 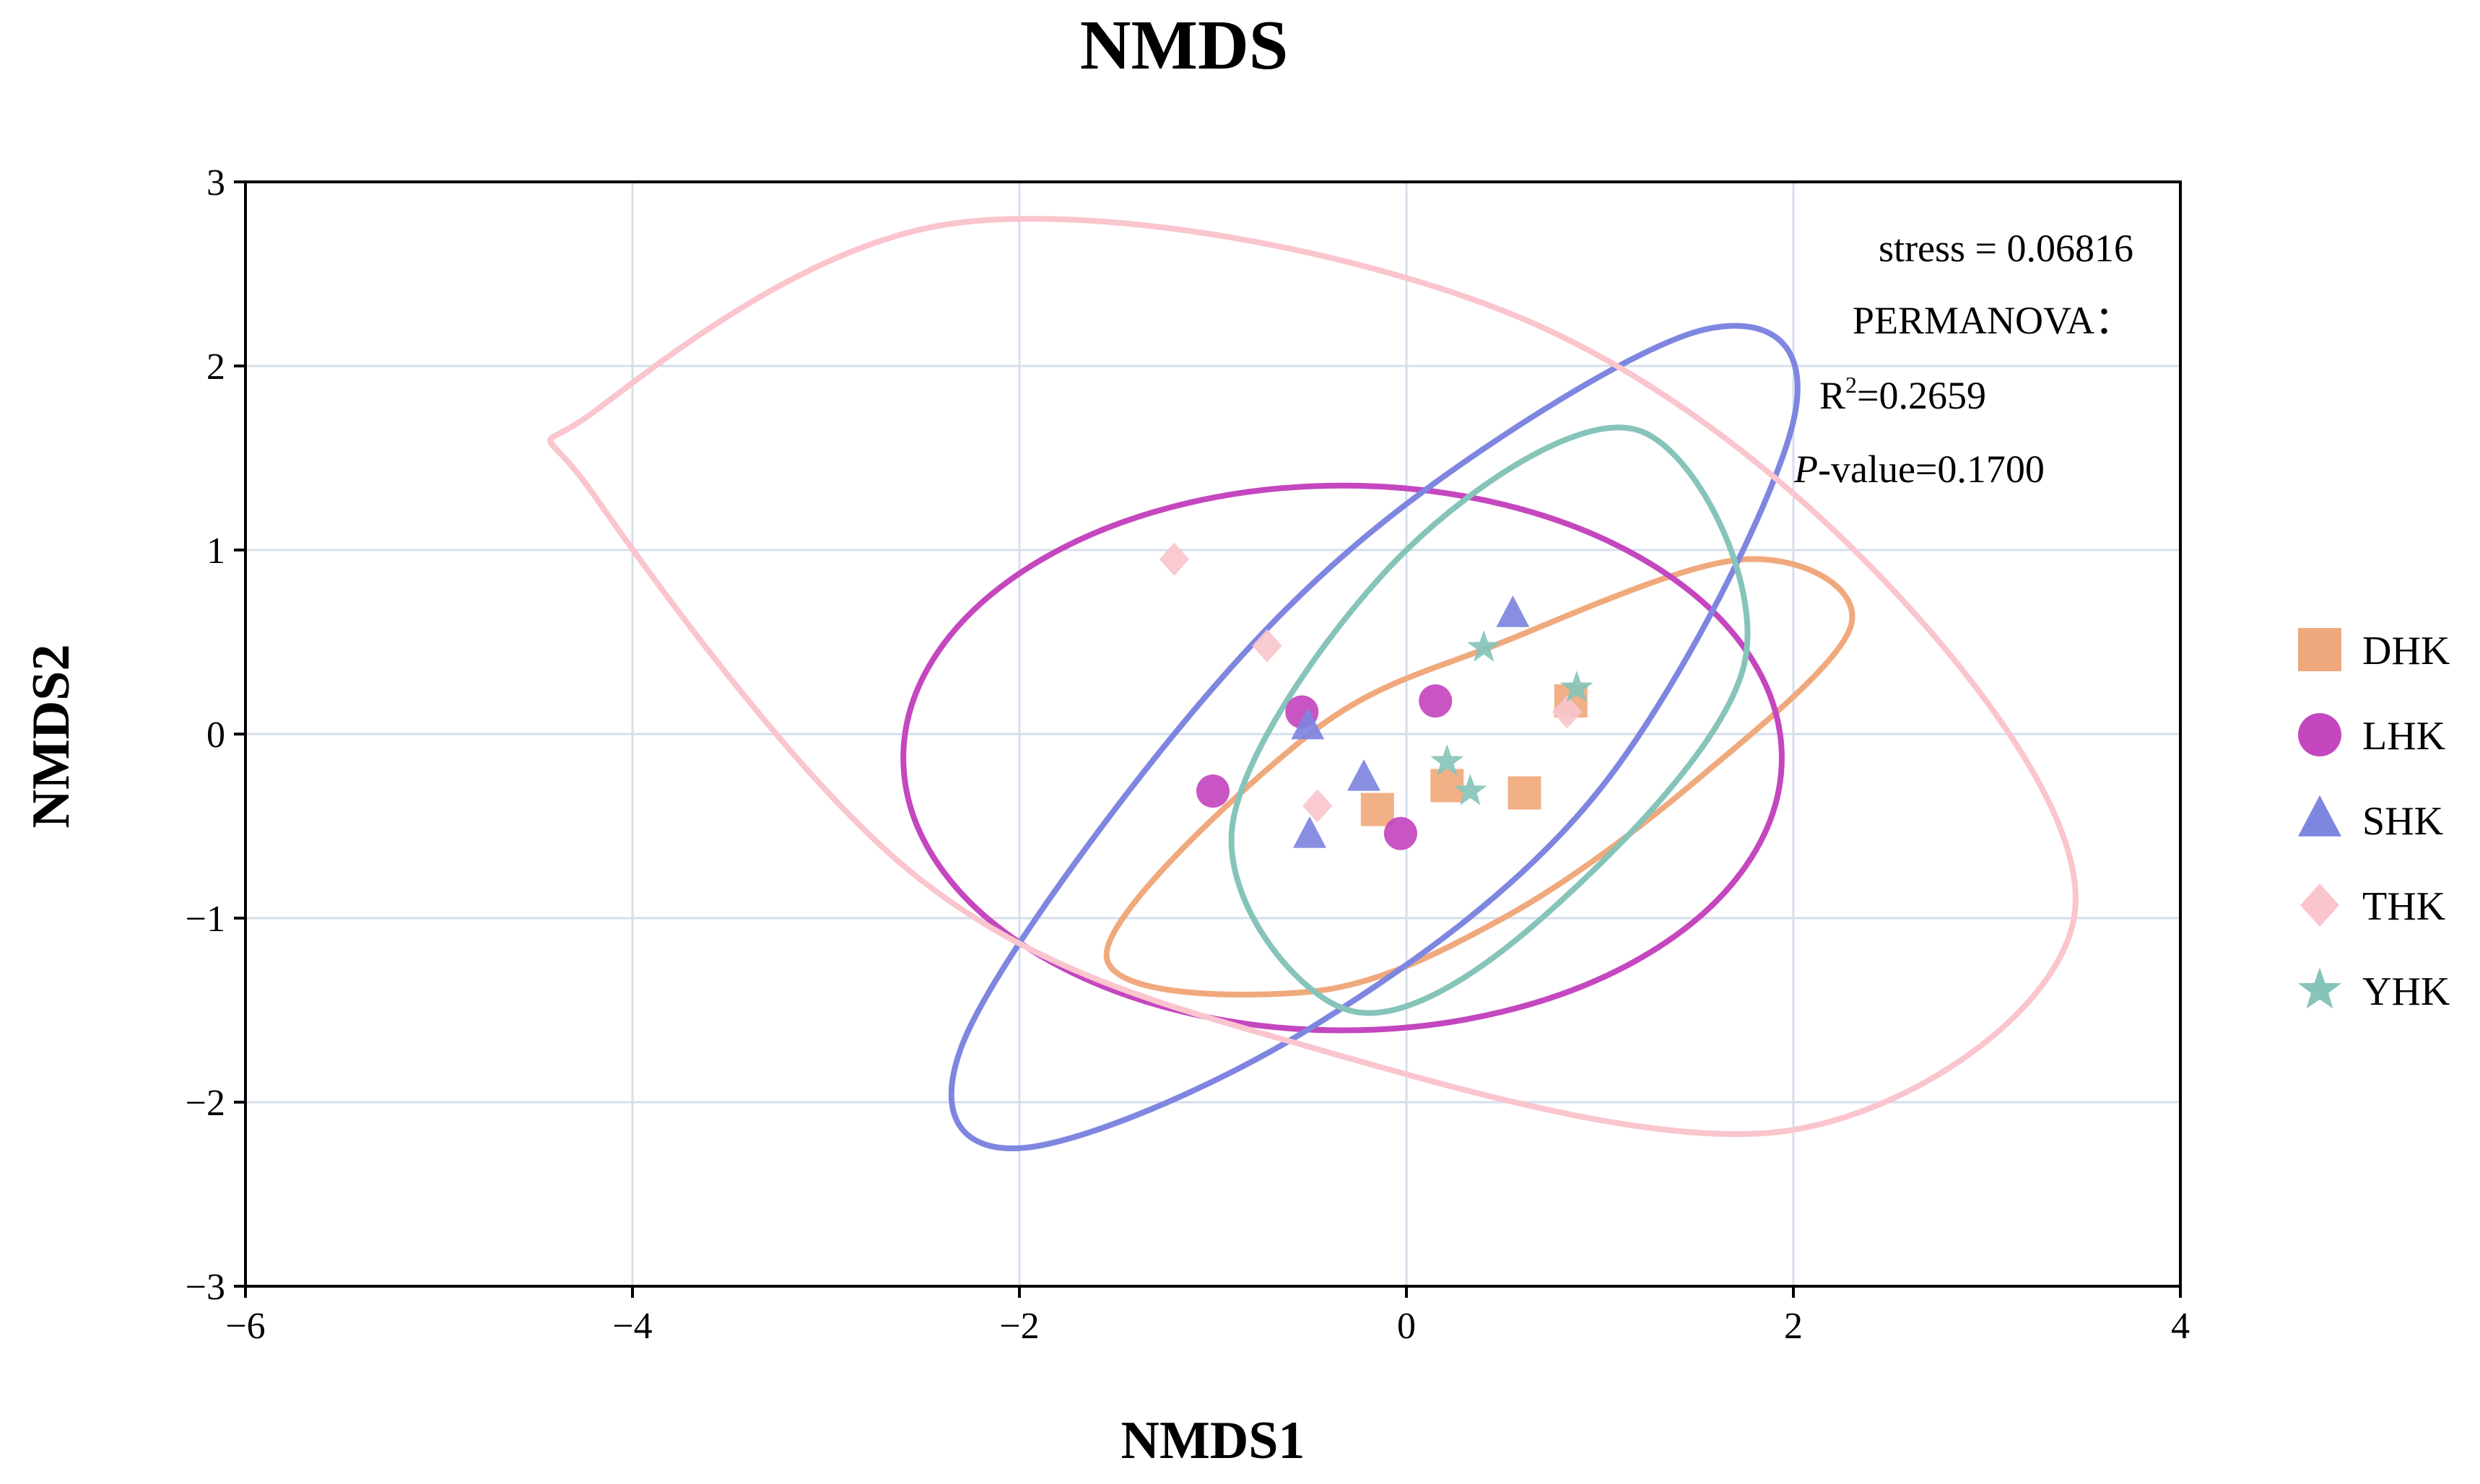 What do you see at coordinates (1793, 1326) in the screenshot?
I see `x-tick-label: 2` at bounding box center [1793, 1326].